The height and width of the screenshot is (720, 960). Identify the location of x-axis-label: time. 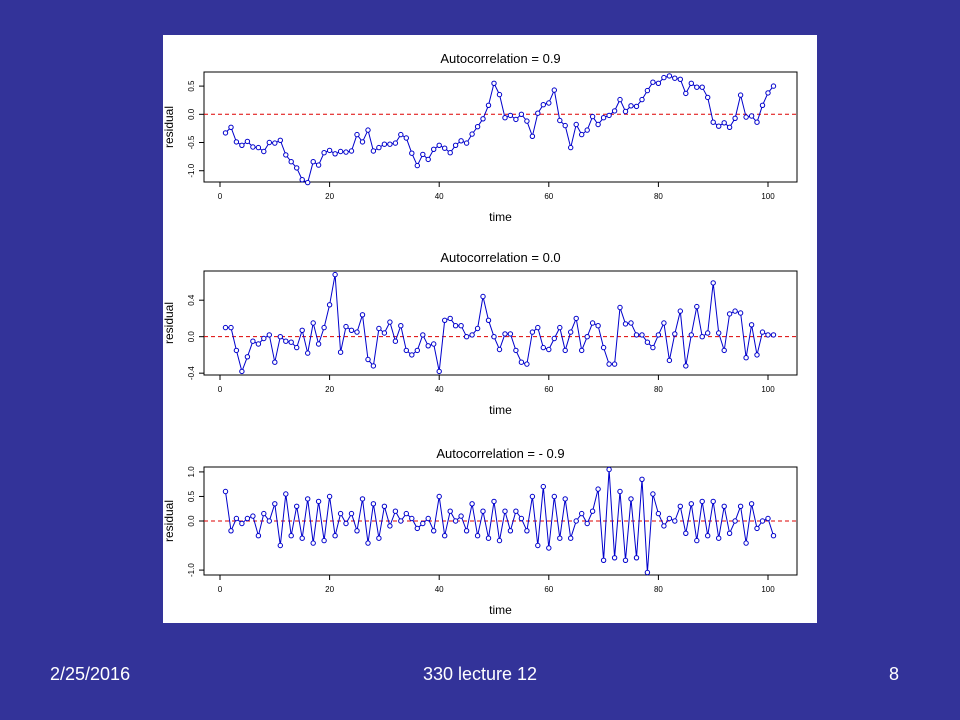
(500, 610).